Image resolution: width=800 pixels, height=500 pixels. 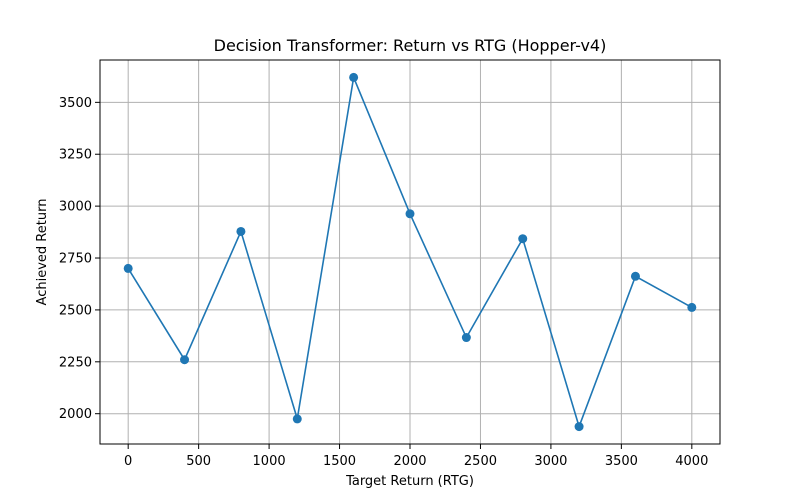 What do you see at coordinates (198, 461) in the screenshot?
I see `x-tick-label: 500` at bounding box center [198, 461].